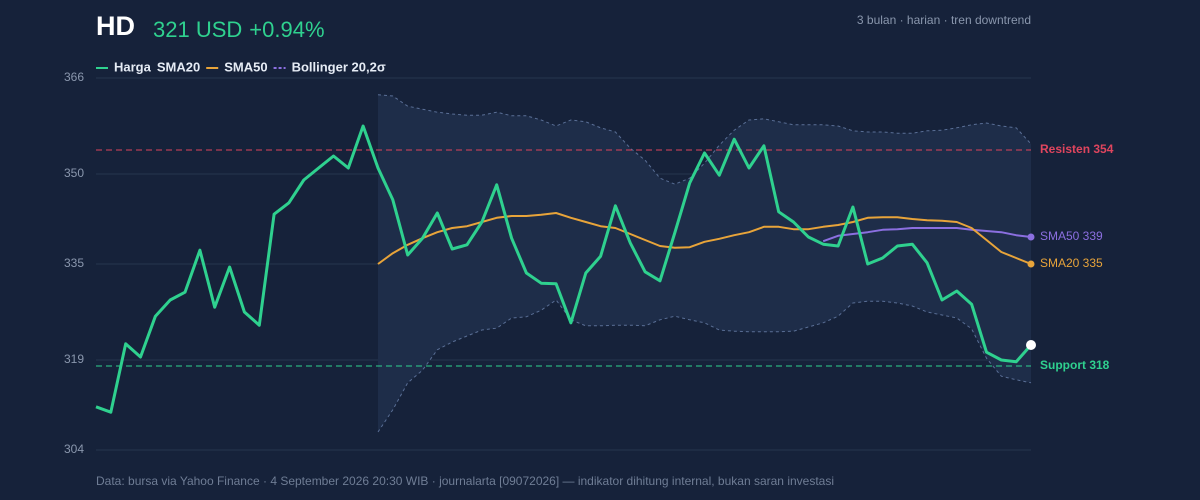  Describe the element at coordinates (339, 66) in the screenshot. I see `legend-label: Bollinger 20,2σ` at that location.